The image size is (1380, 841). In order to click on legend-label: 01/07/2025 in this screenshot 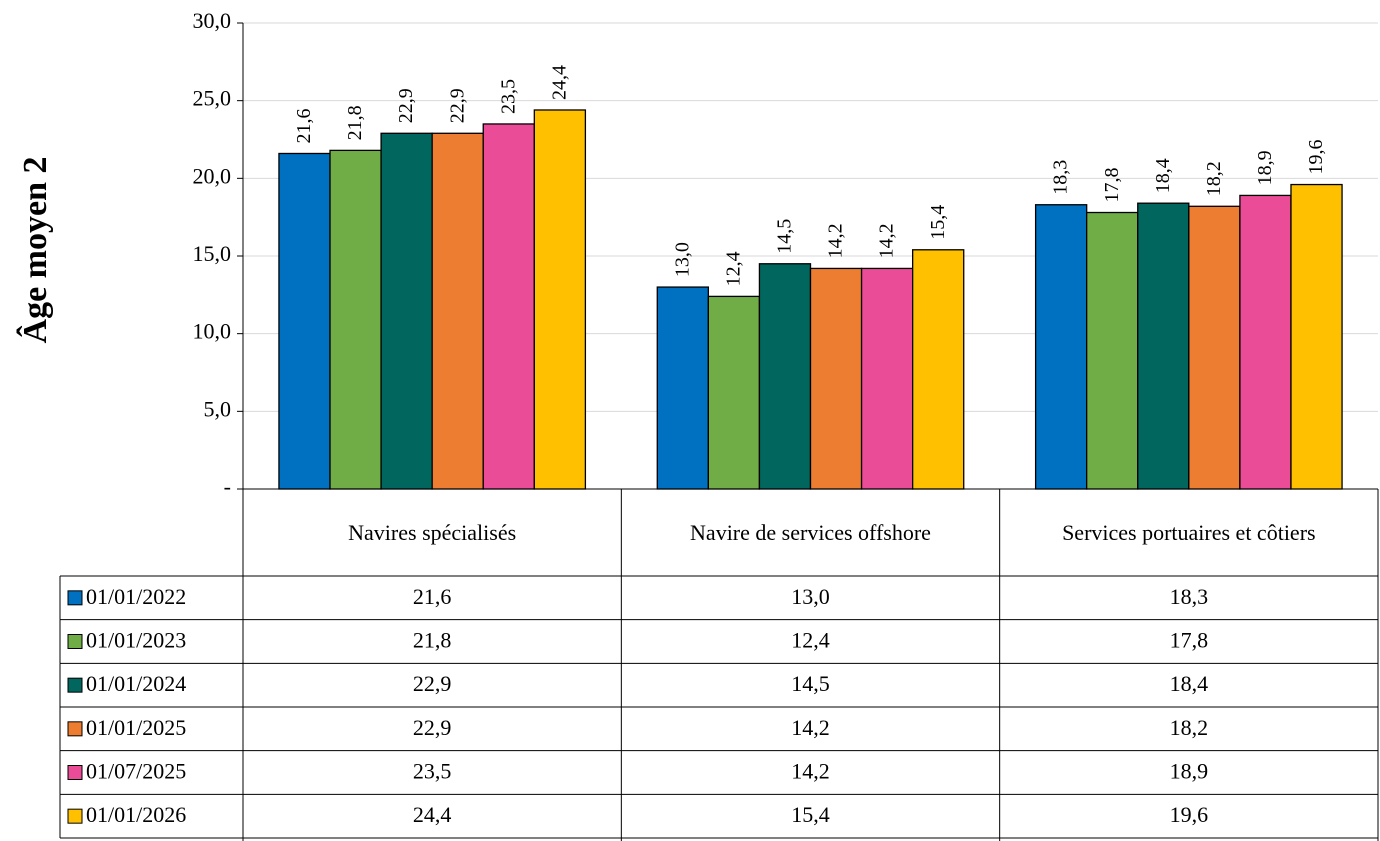, I will do `click(136, 771)`.